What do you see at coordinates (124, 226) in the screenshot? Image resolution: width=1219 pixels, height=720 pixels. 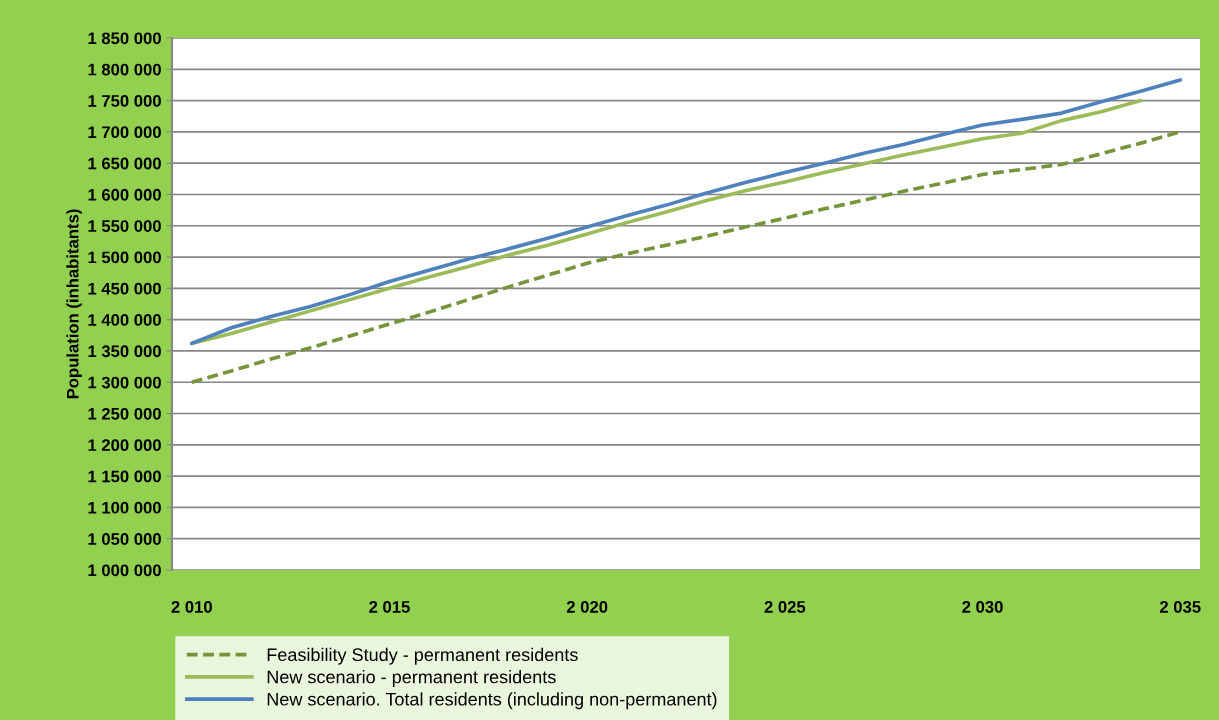 I see `y-tick-label: 1 550 000` at bounding box center [124, 226].